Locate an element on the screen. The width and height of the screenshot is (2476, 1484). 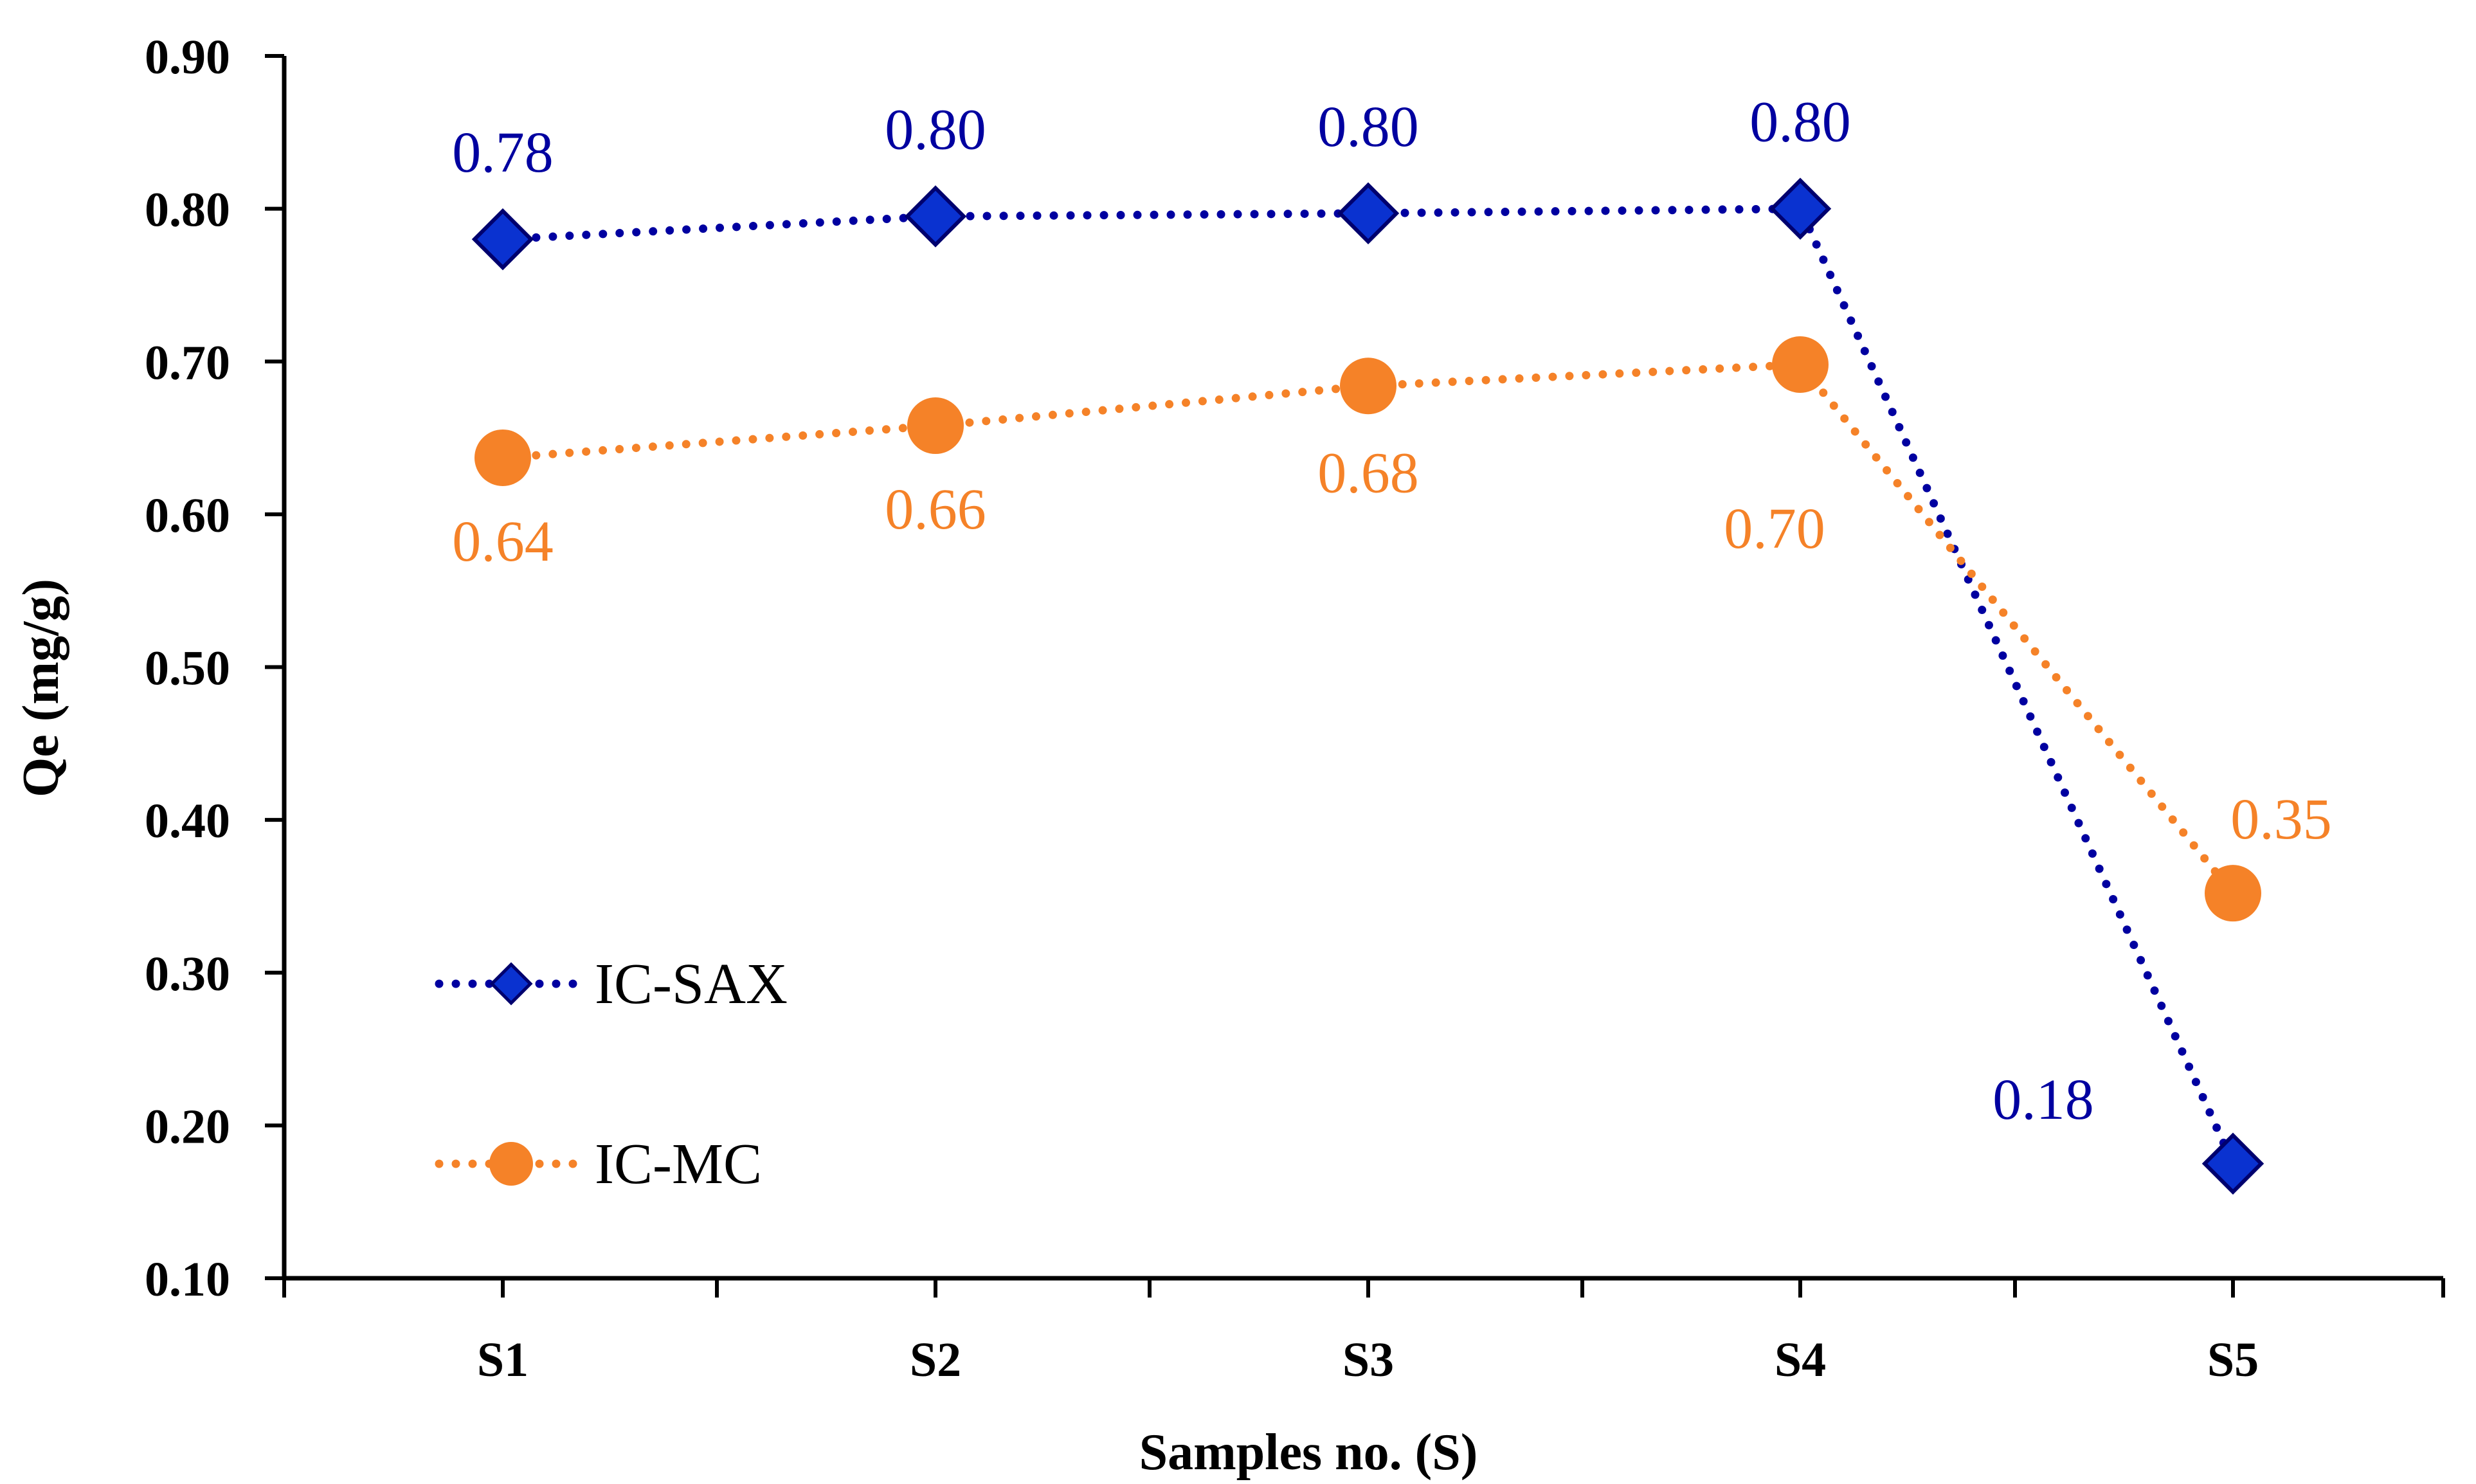
y-tick-label: 0.70 is located at coordinates (187, 363).